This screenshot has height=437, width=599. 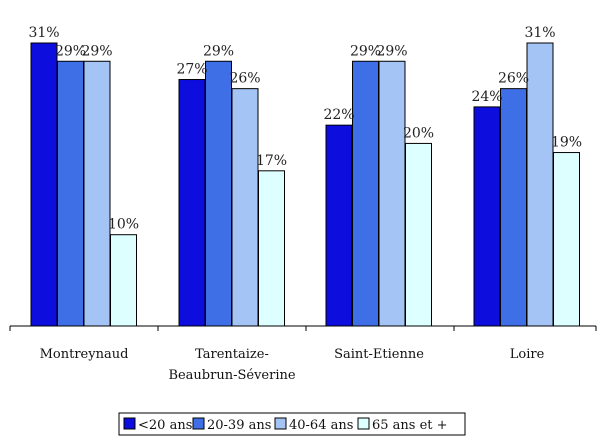 What do you see at coordinates (232, 354) in the screenshot?
I see `category-label: Tarentaize-` at bounding box center [232, 354].